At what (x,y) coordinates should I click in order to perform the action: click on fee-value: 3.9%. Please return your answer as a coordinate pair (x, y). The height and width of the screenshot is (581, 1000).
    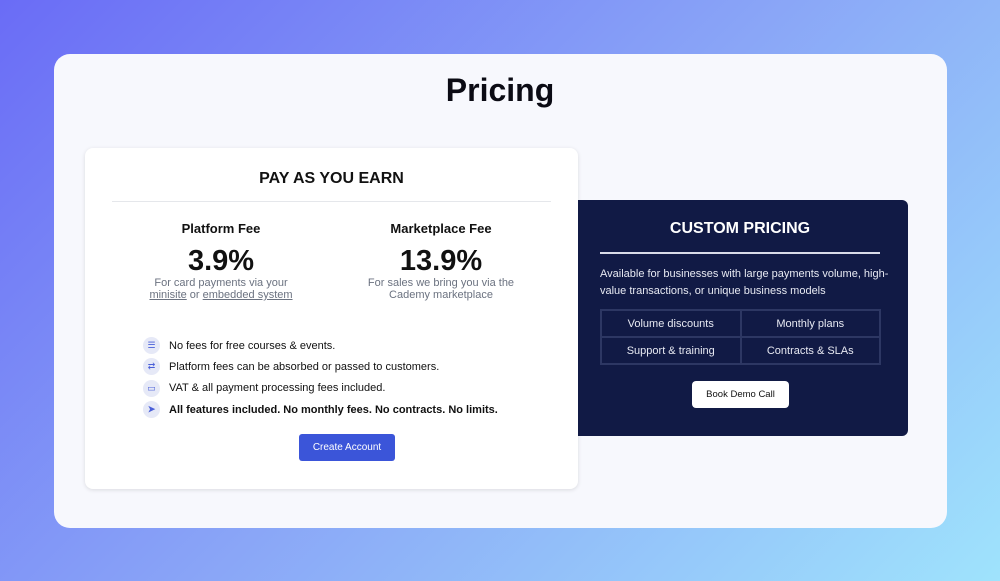
    Looking at the image, I should click on (221, 261).